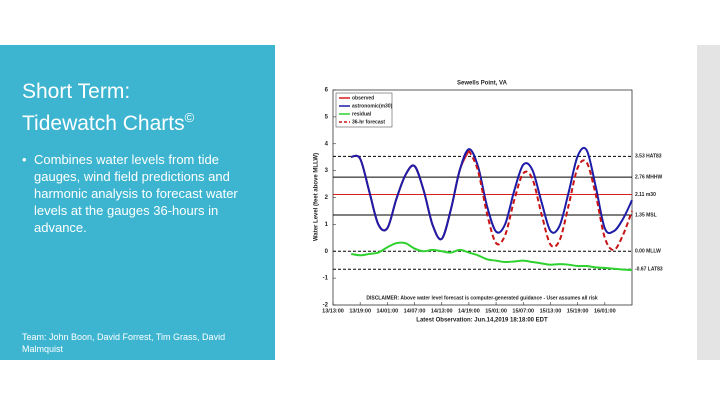 This screenshot has width=720, height=405. Describe the element at coordinates (496, 311) in the screenshot. I see `x-tick-label: 15/01:00` at that location.